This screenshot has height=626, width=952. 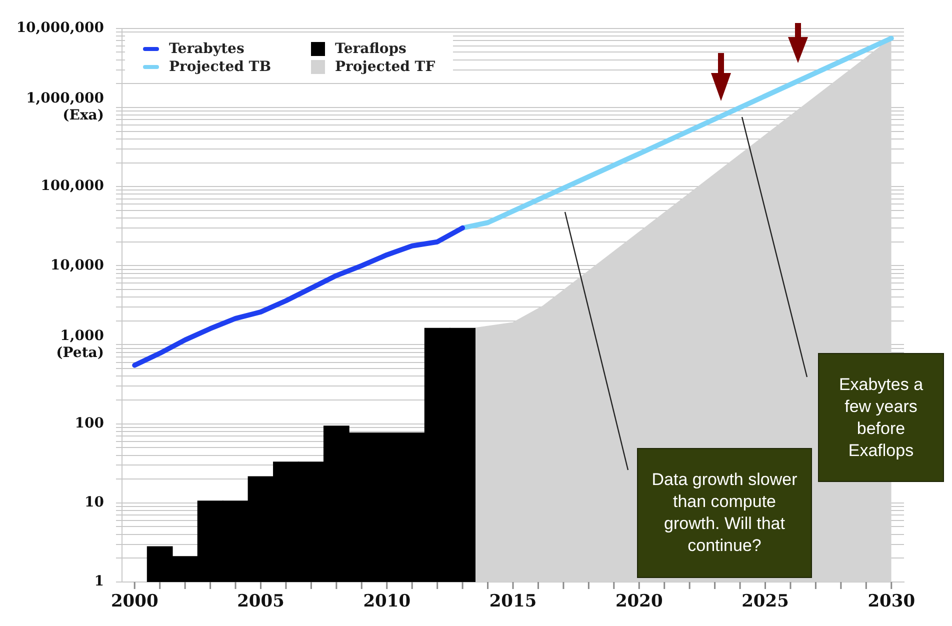 I want to click on legend-label: Teraflops, so click(x=371, y=49).